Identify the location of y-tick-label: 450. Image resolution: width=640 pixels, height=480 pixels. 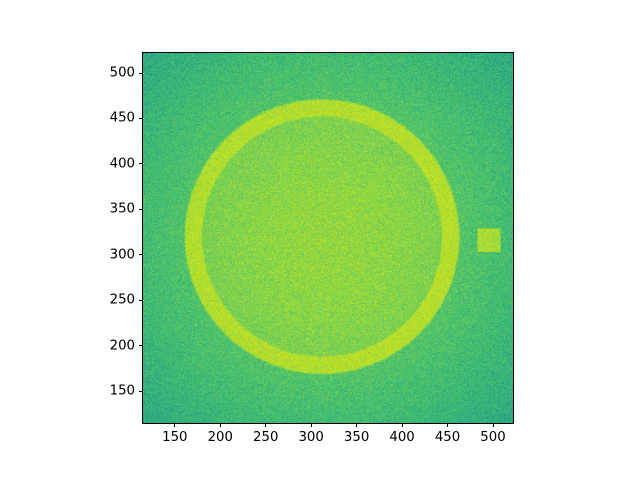
(122, 118).